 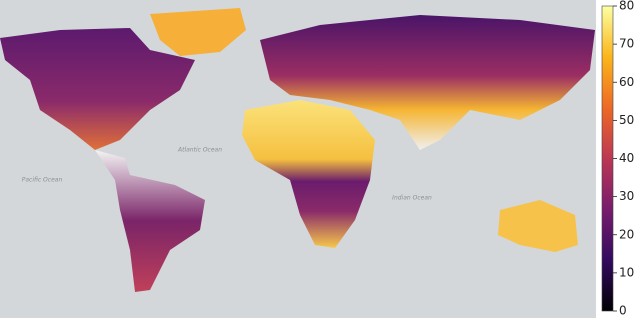 What do you see at coordinates (626, 158) in the screenshot?
I see `colorbar-tick-label: 40` at bounding box center [626, 158].